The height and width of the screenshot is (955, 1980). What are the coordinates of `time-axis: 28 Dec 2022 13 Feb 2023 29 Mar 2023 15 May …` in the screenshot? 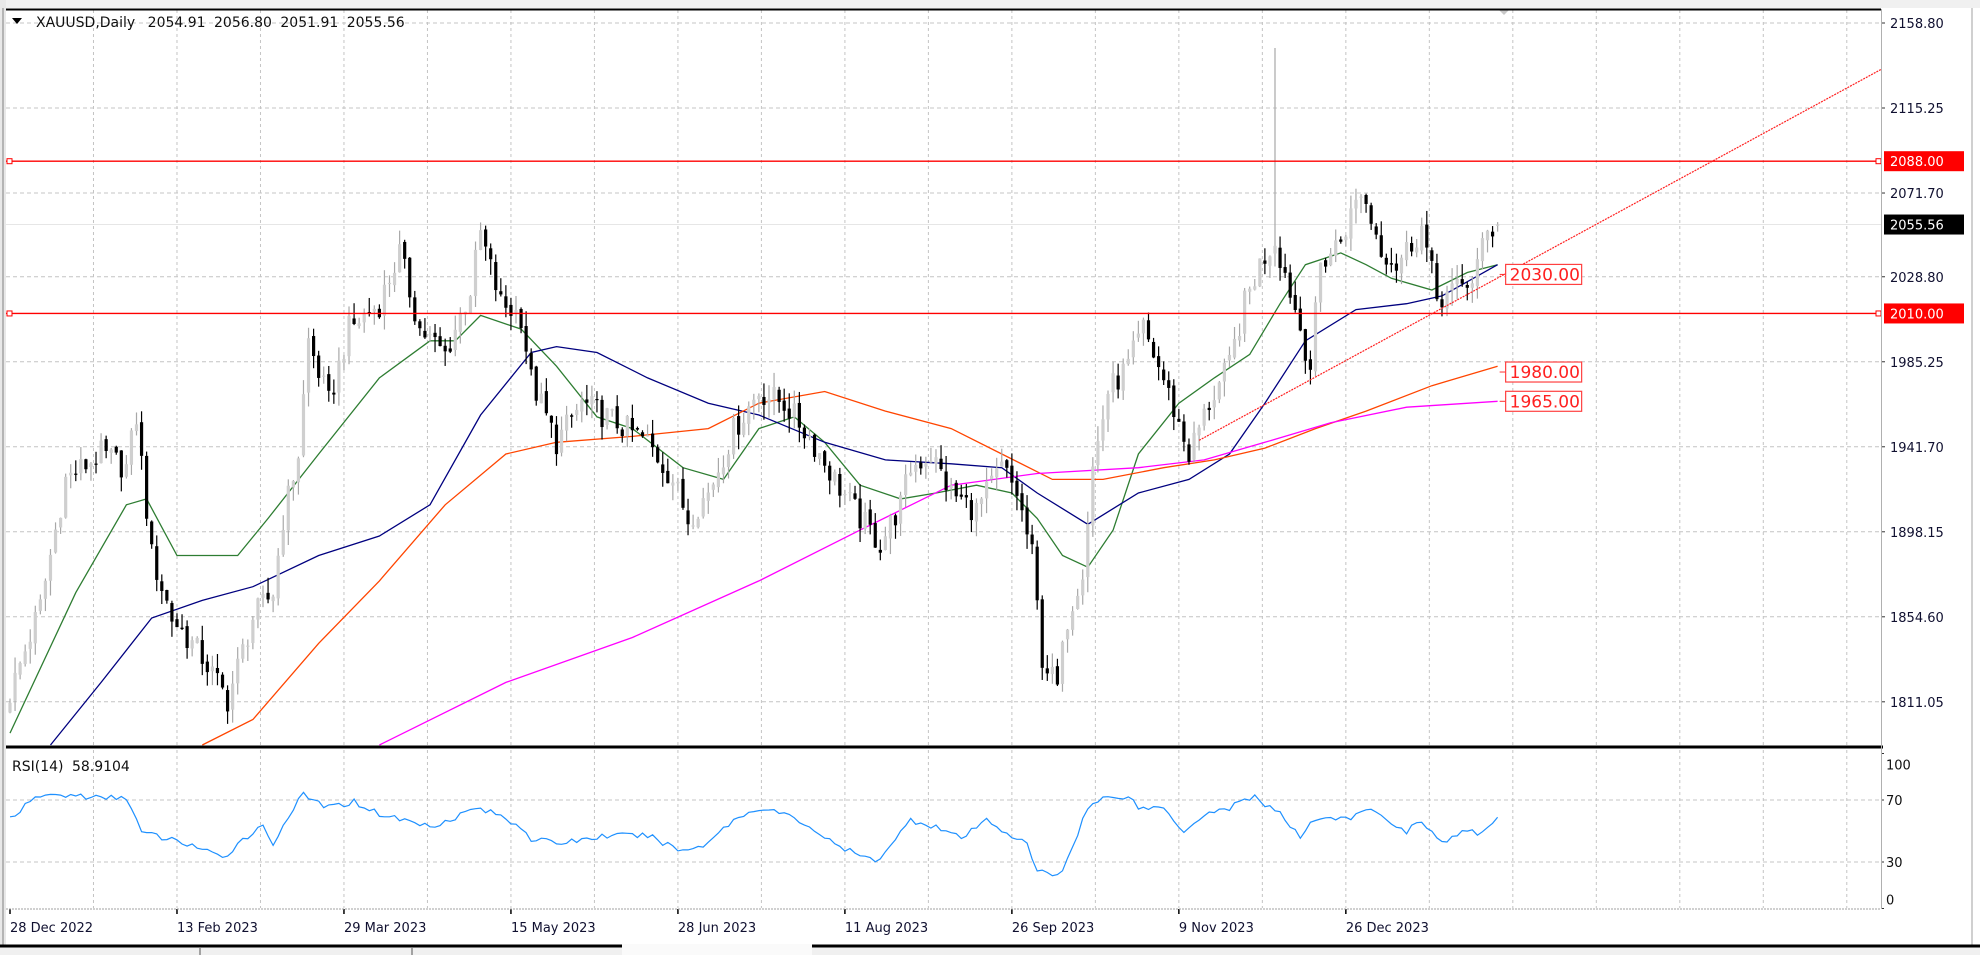 It's located at (719, 922).